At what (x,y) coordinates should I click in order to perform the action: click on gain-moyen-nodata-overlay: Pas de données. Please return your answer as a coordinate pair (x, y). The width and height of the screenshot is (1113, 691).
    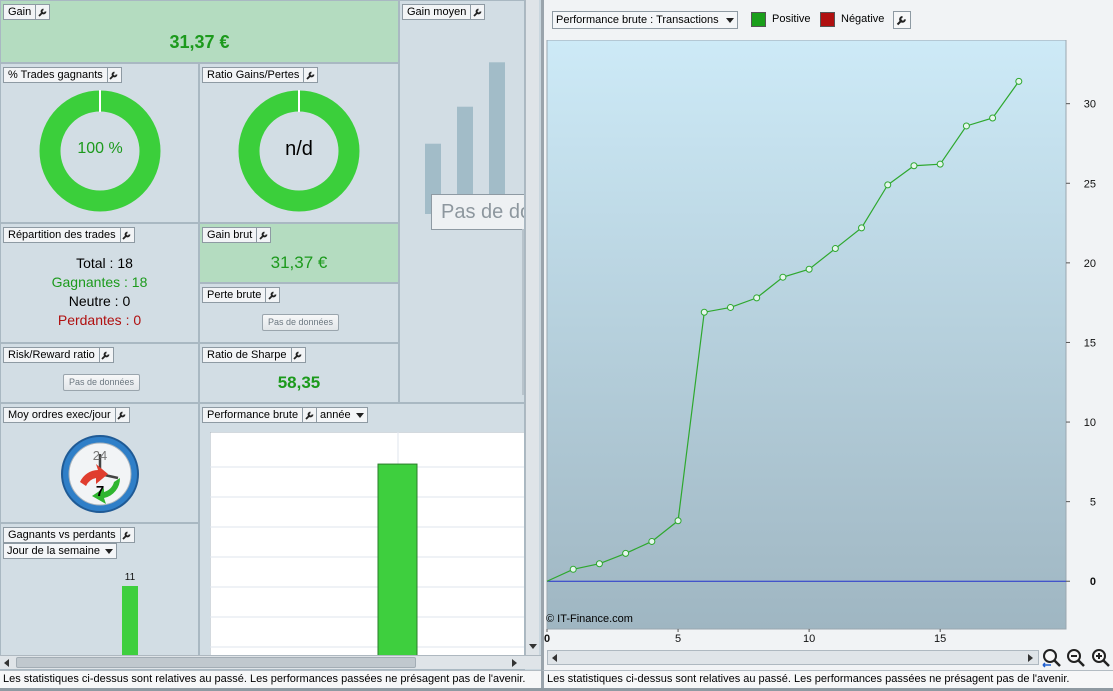
    Looking at the image, I should click on (477, 212).